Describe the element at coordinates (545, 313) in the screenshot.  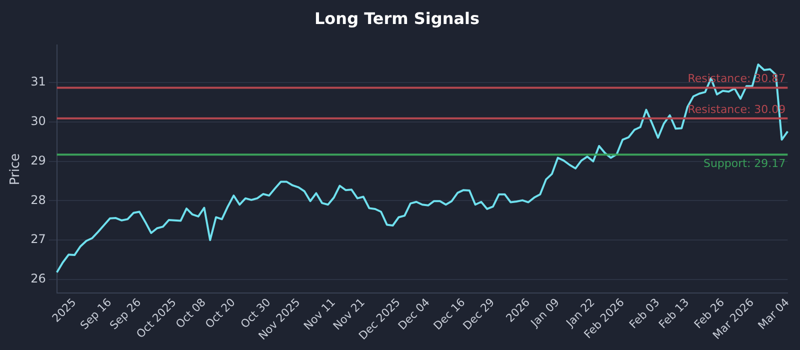
I see `x-tick-label: Jan 09` at that location.